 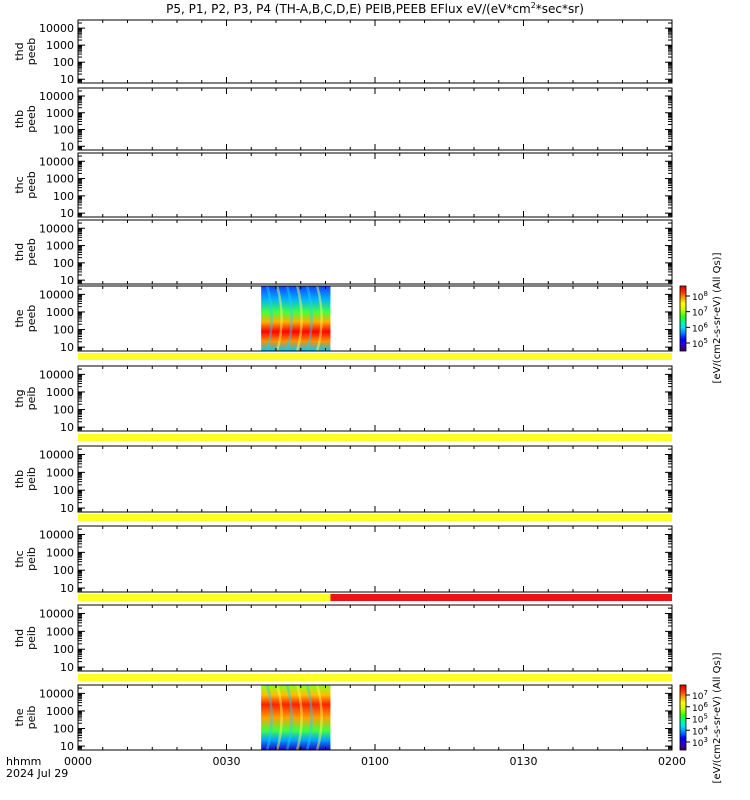 I want to click on x-tick-label: 0130, so click(x=524, y=761).